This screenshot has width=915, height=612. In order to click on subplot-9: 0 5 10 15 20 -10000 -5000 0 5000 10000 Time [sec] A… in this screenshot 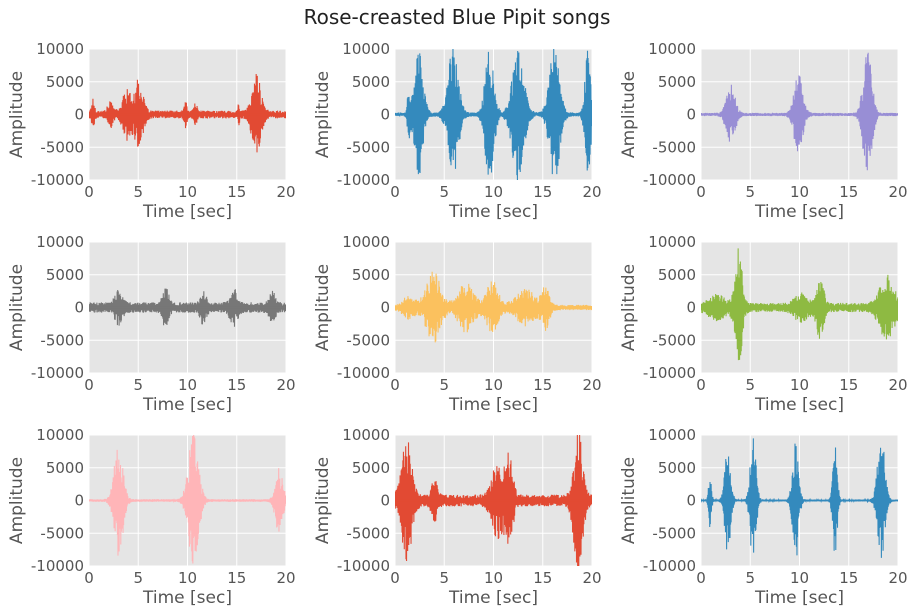, I will do `click(763, 517)`.